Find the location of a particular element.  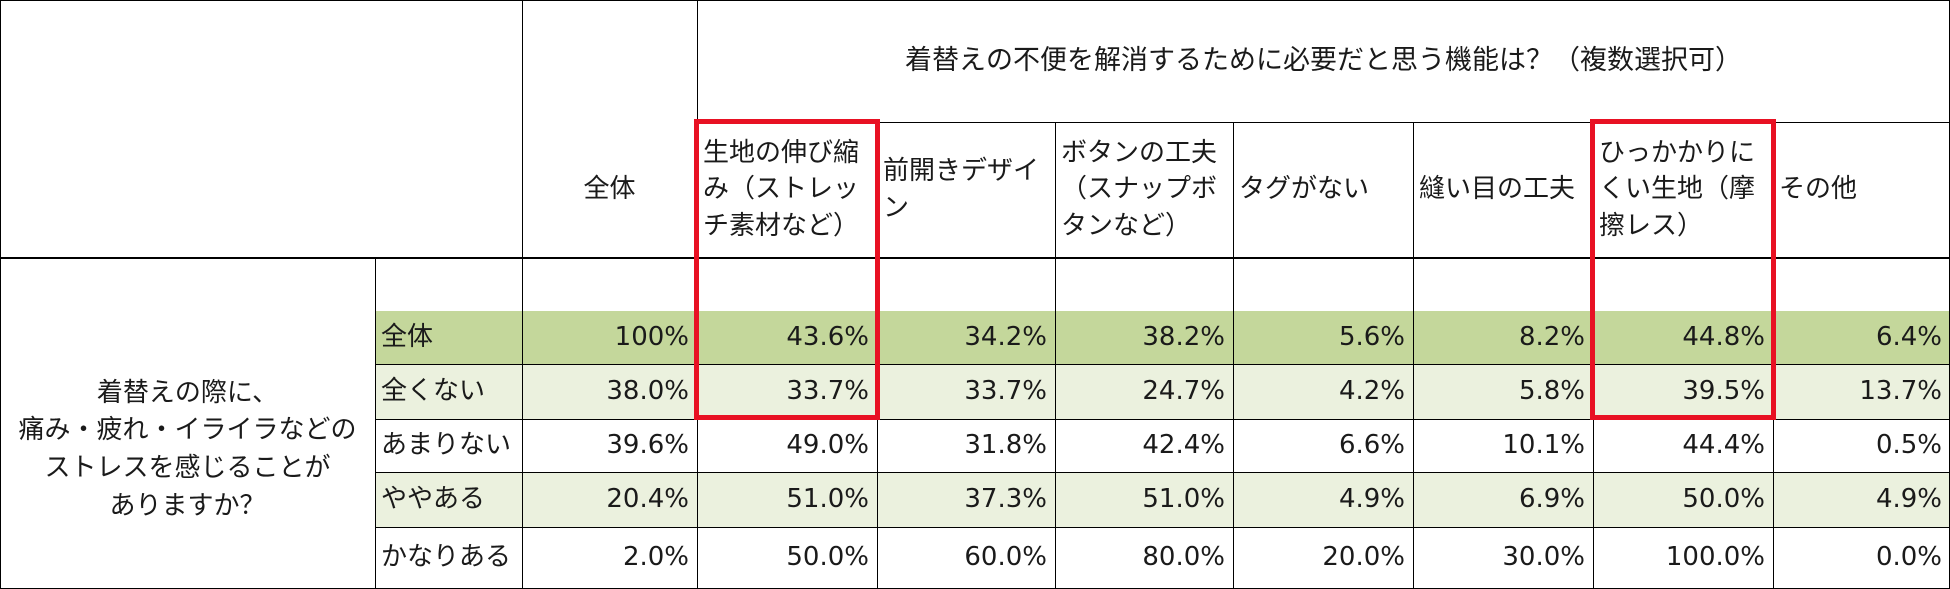

table-cell: 49.0% is located at coordinates (827, 444).